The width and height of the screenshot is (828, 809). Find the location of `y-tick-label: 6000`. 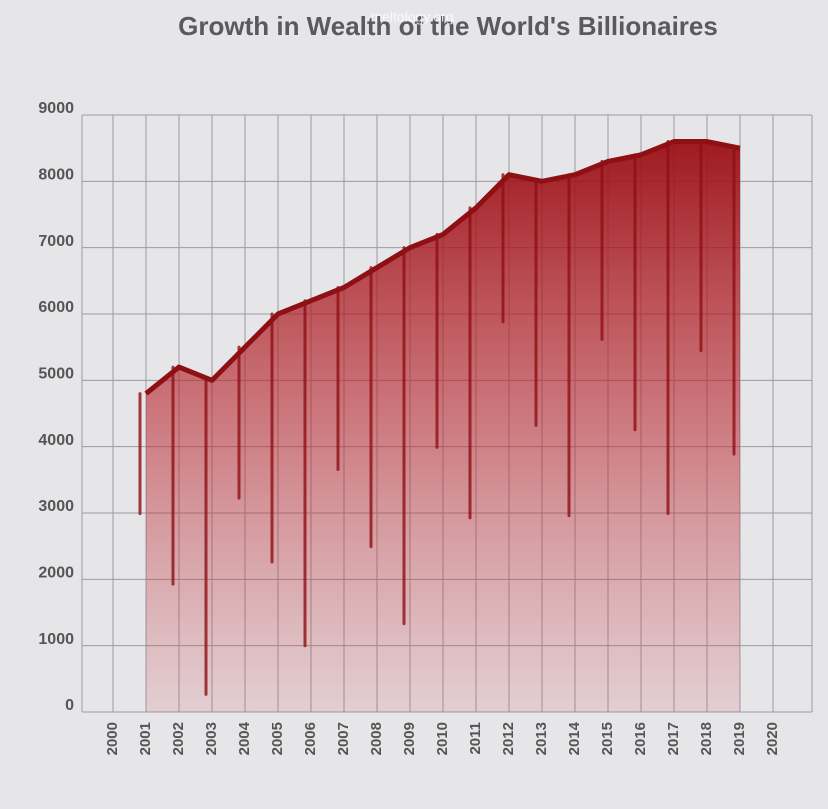

y-tick-label: 6000 is located at coordinates (56, 307).